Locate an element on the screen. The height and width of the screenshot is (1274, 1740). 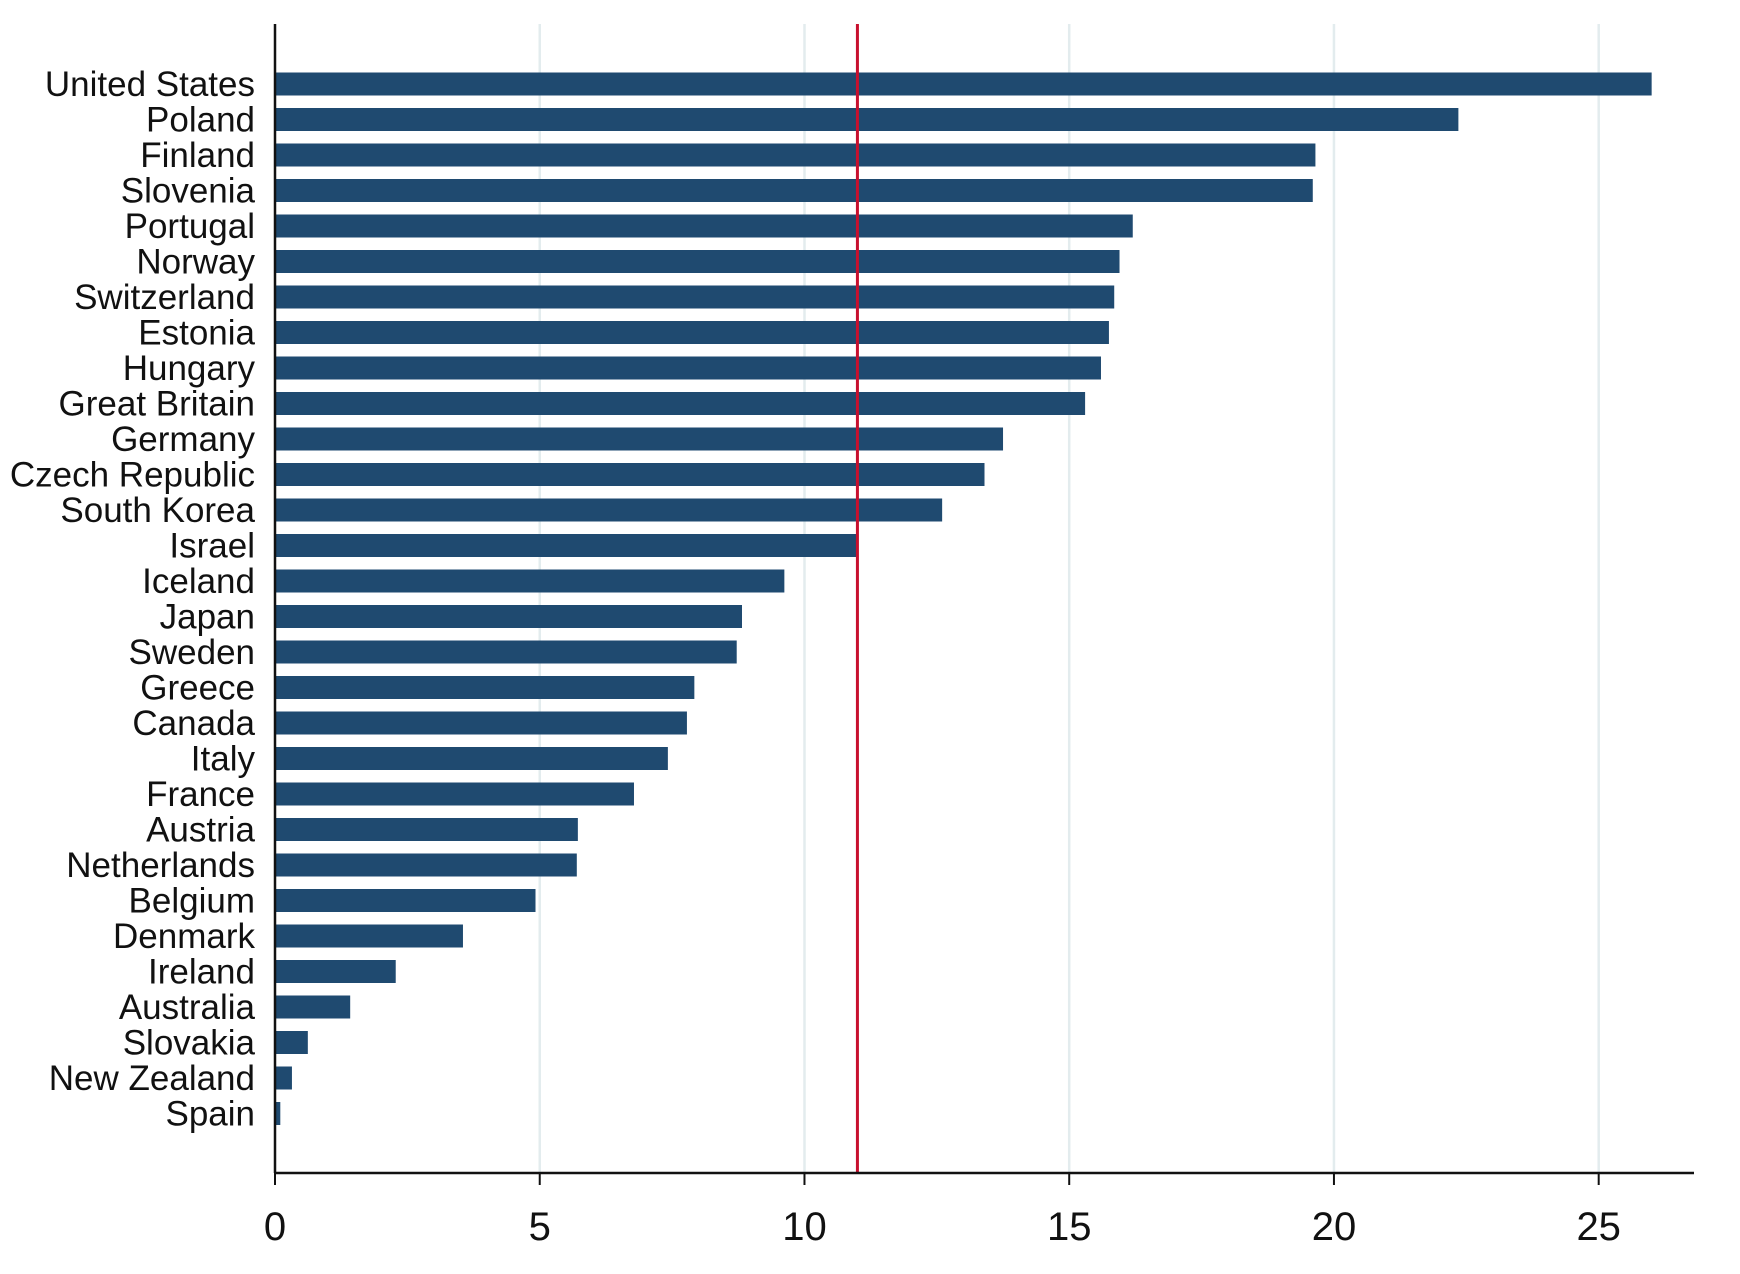
category-label: Austria is located at coordinates (200, 830).